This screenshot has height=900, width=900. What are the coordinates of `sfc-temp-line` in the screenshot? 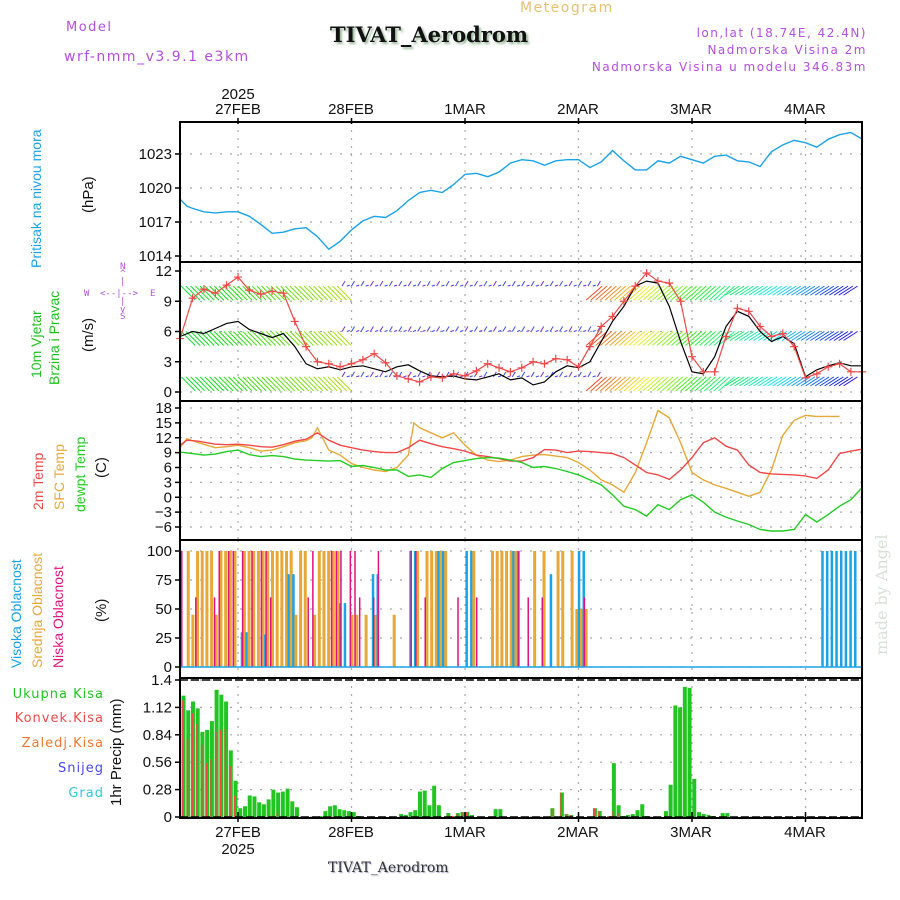 It's located at (509, 453).